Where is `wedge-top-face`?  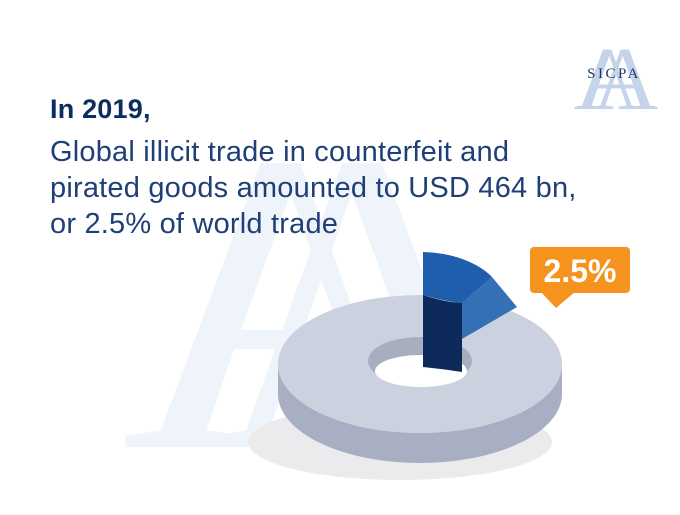
wedge-top-face is located at coordinates (457, 277).